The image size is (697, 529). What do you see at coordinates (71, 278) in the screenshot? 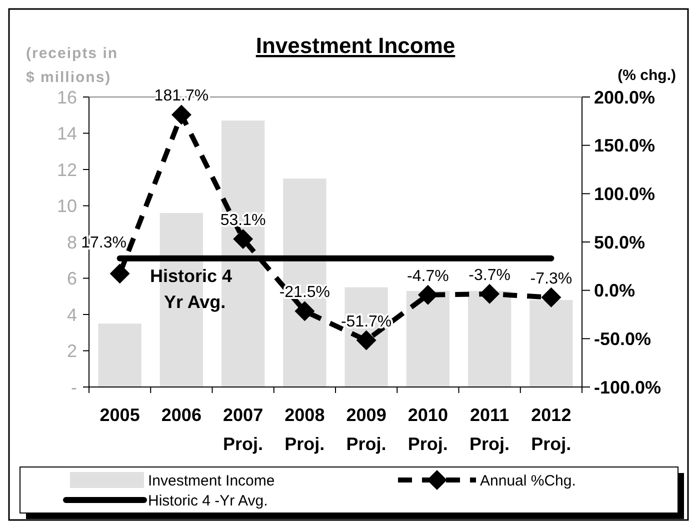
I see `y-tick-label: 6` at bounding box center [71, 278].